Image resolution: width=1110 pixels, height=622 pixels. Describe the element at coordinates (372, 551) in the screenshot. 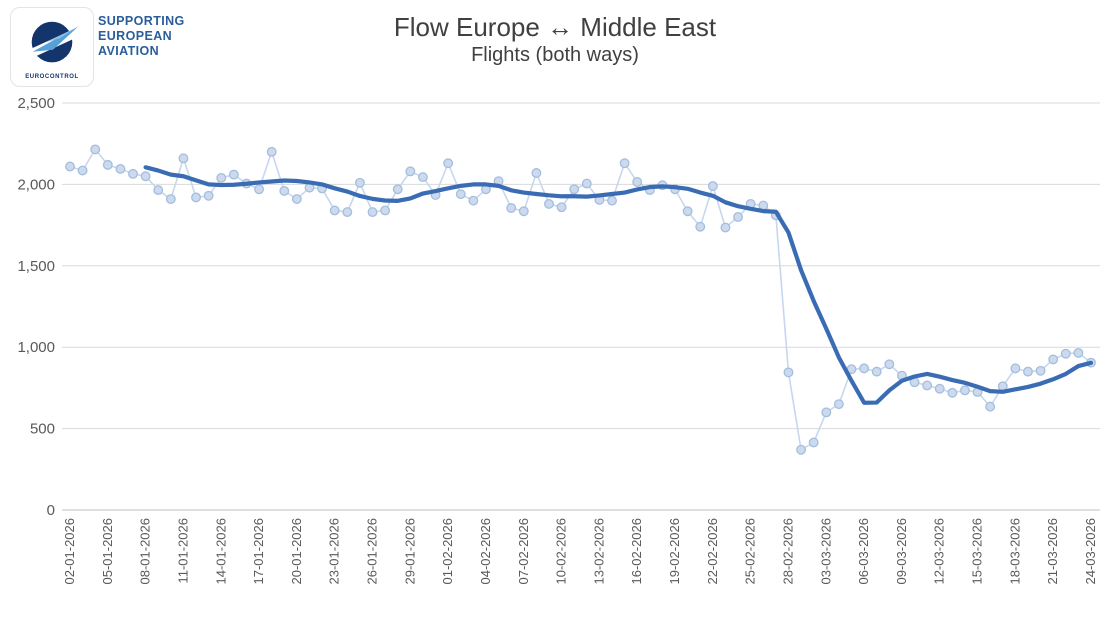

I see `x-tick-label: 26-01-2026` at that location.